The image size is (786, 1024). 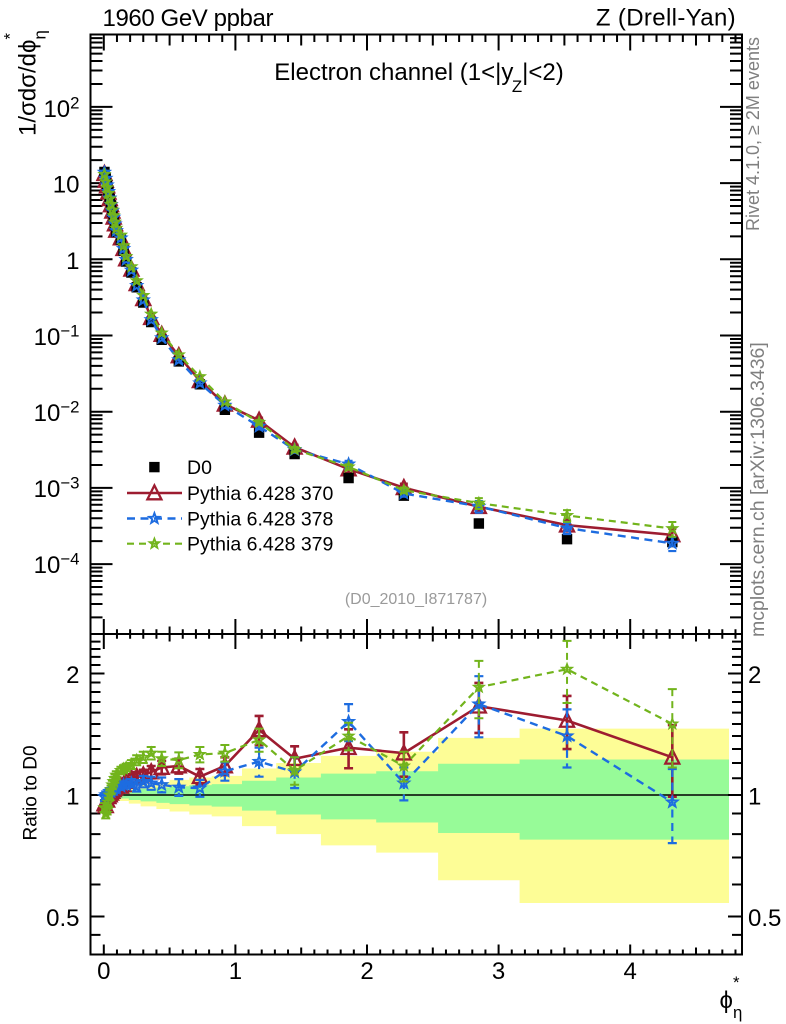 I want to click on svg-text: Z (Drell-Yan), so click(x=666, y=18).